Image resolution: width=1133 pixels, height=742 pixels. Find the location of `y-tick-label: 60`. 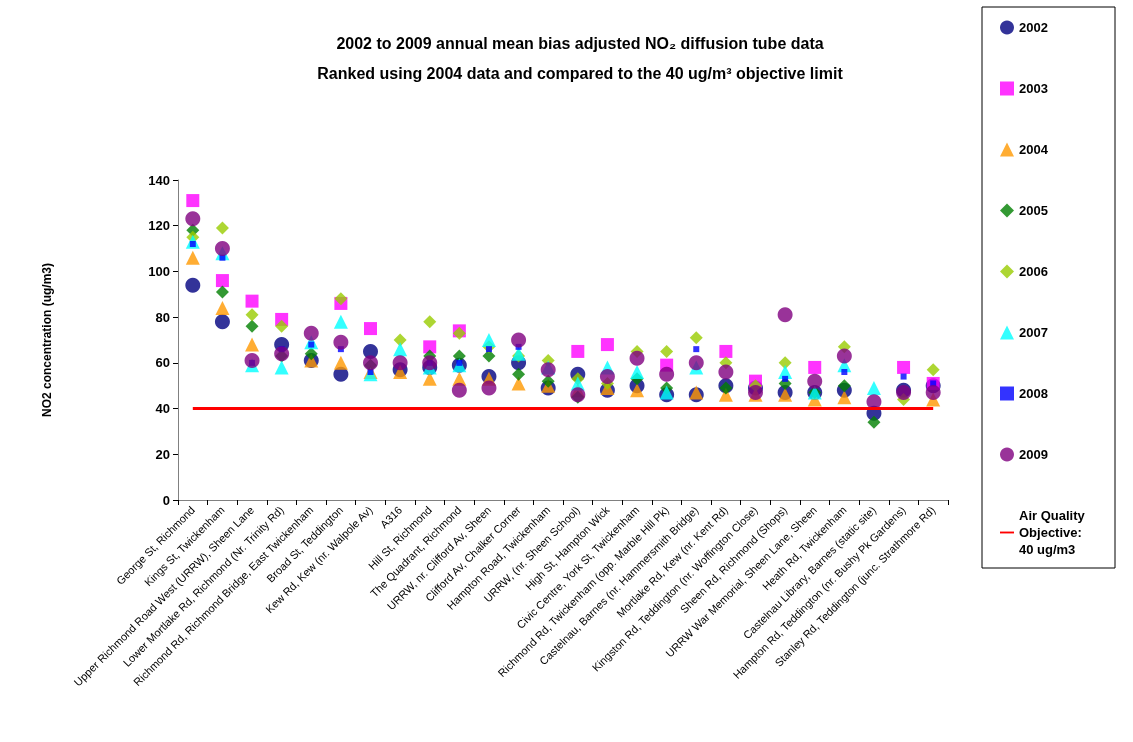

y-tick-label: 60 is located at coordinates (162, 363).